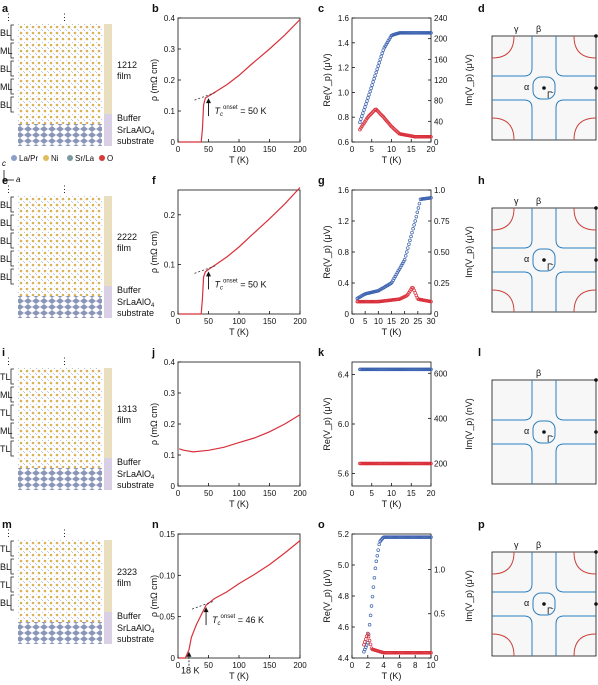  What do you see at coordinates (60, 617) in the screenshot?
I see `buffer-layer` at bounding box center [60, 617].